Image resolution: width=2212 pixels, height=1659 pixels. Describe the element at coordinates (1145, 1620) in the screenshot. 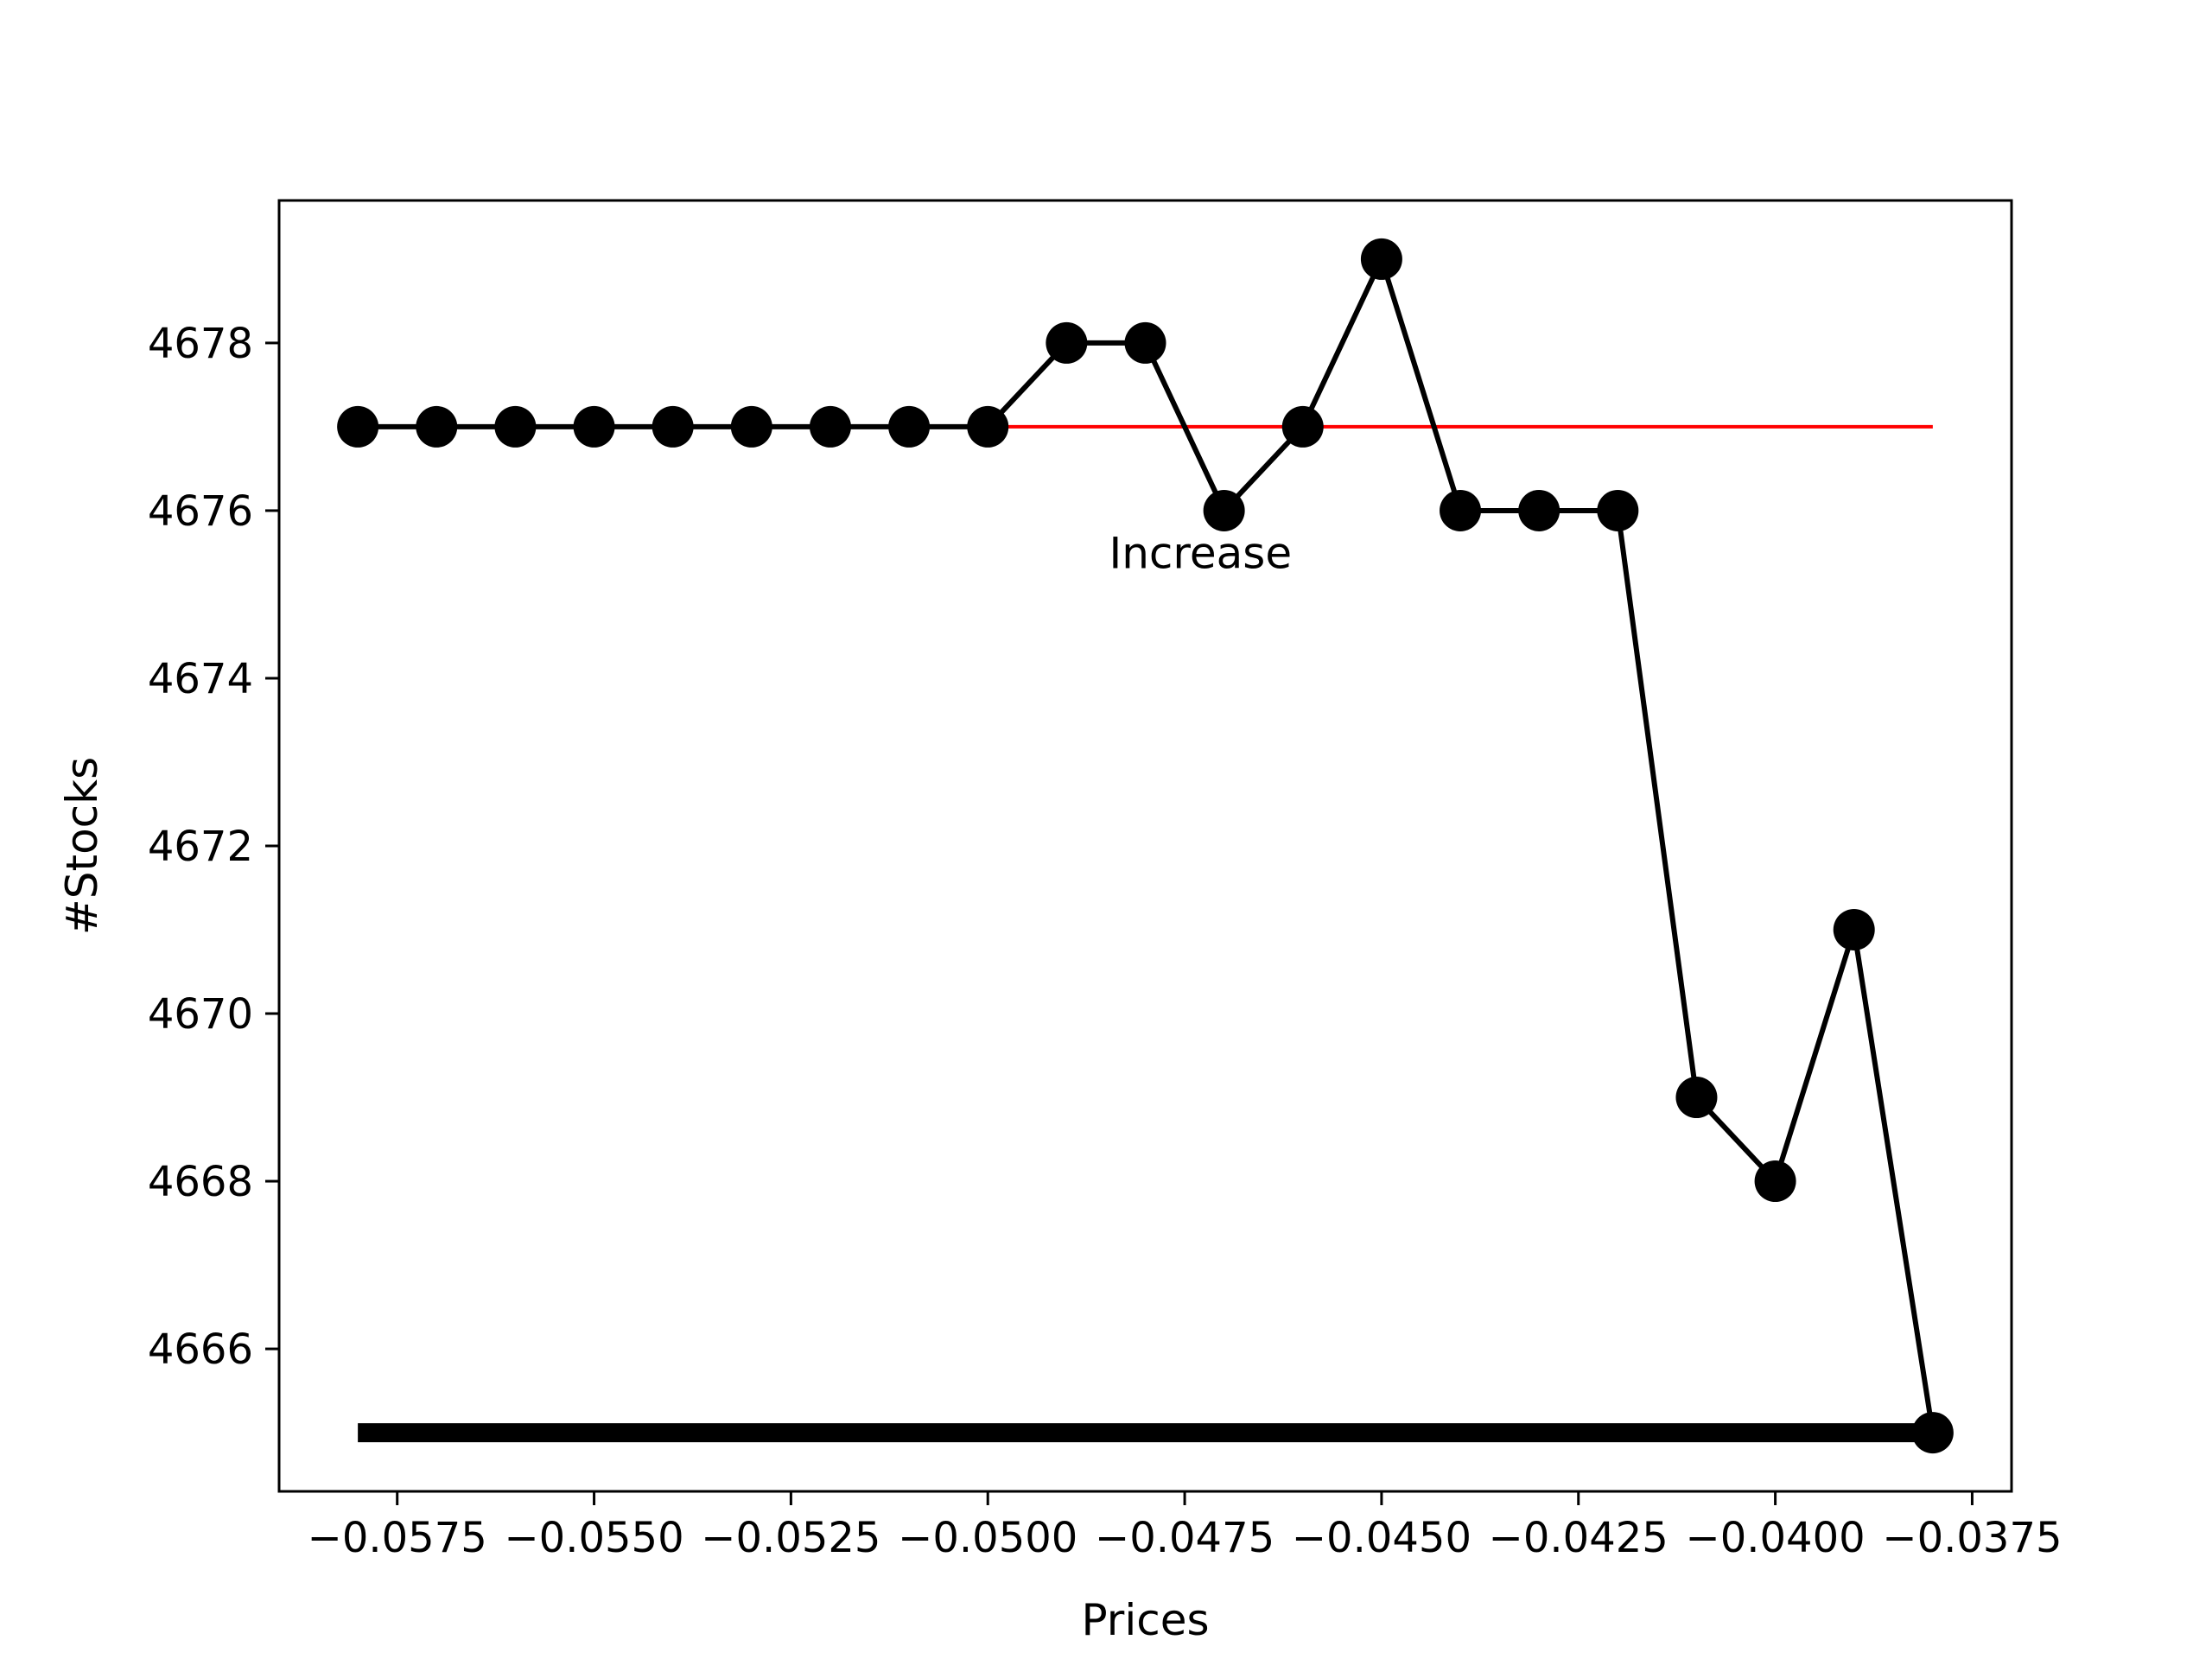

I see `x-axis-title: Prices` at that location.